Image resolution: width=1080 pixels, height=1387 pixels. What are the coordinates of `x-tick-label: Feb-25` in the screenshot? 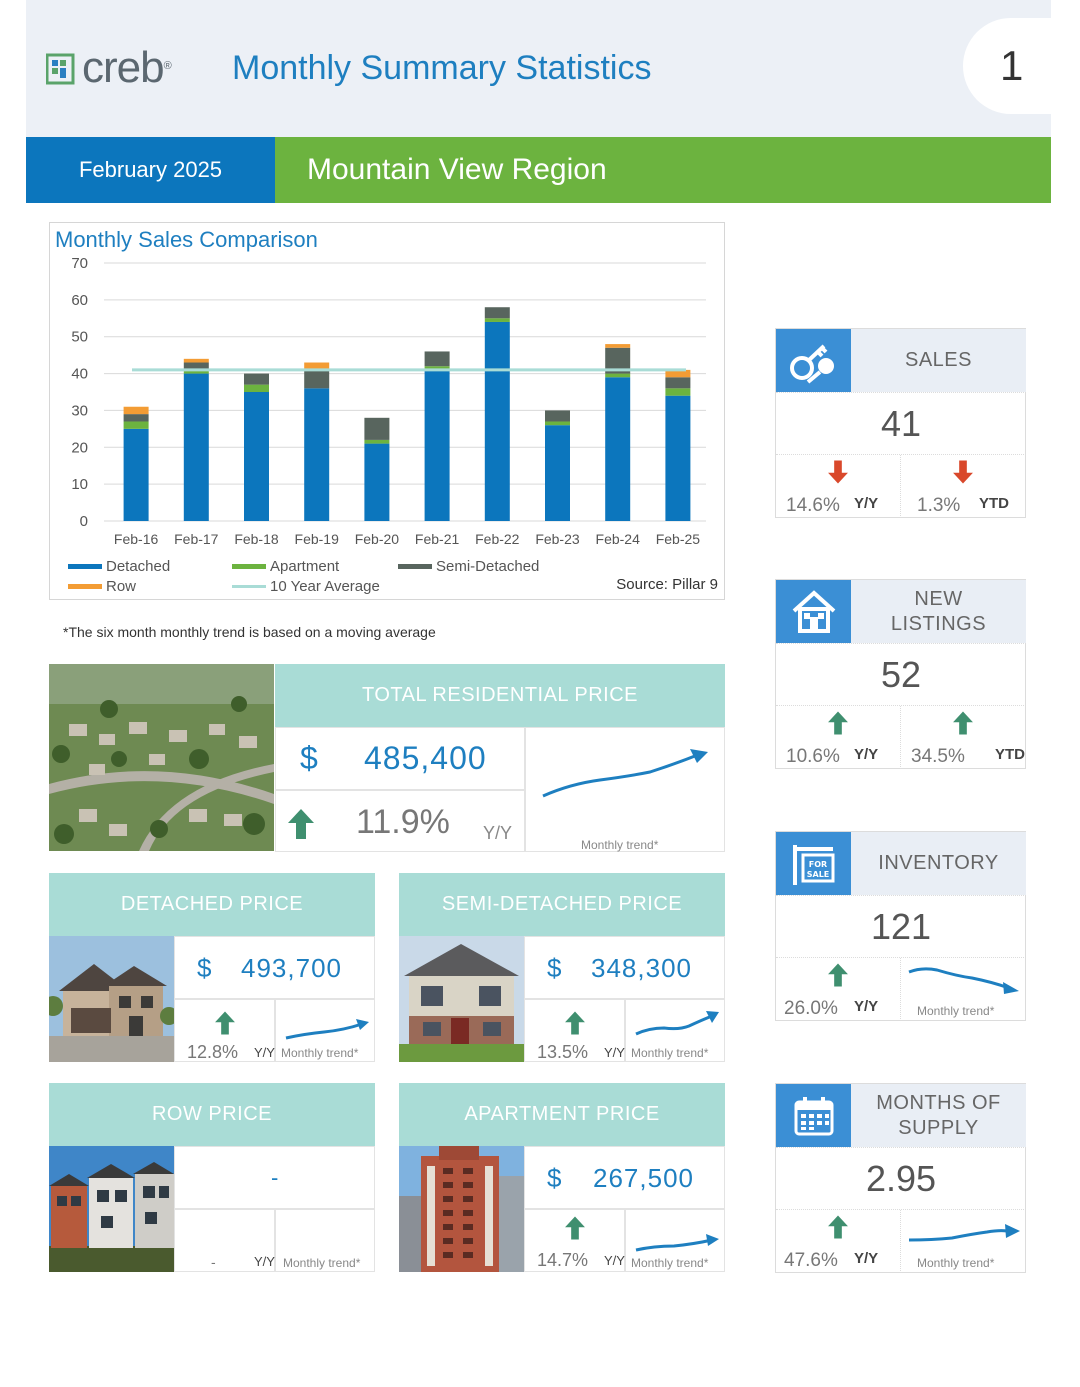 It's located at (678, 539).